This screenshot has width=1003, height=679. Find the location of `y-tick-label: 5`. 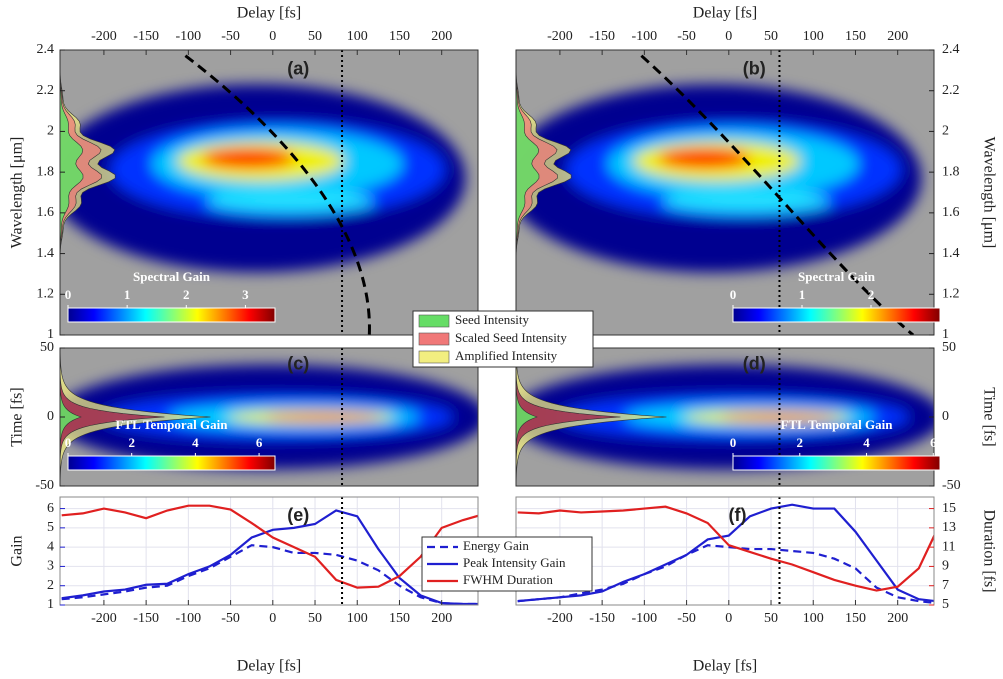

y-tick-label: 5 is located at coordinates (50, 527).